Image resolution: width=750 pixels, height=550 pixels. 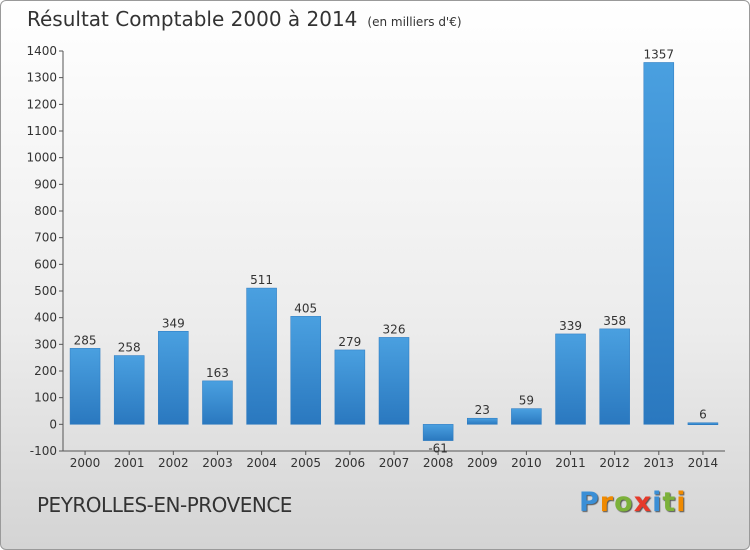 I want to click on data-label: 279, so click(x=349, y=342).